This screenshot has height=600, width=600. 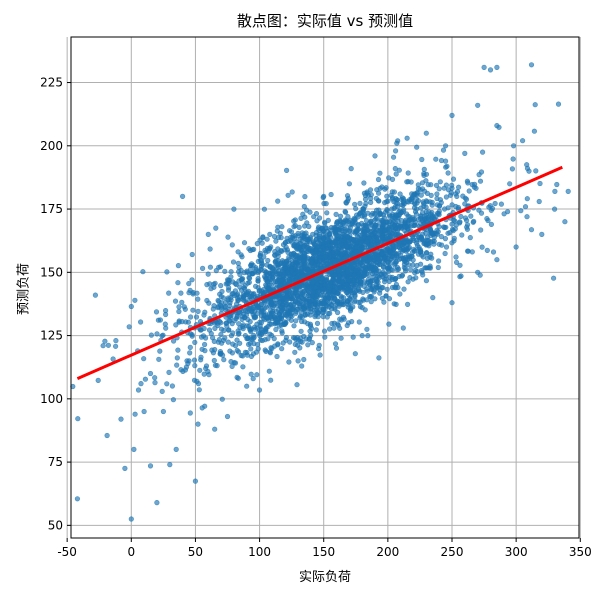 I want to click on x-axis-label: 实际负荷, so click(x=324, y=577).